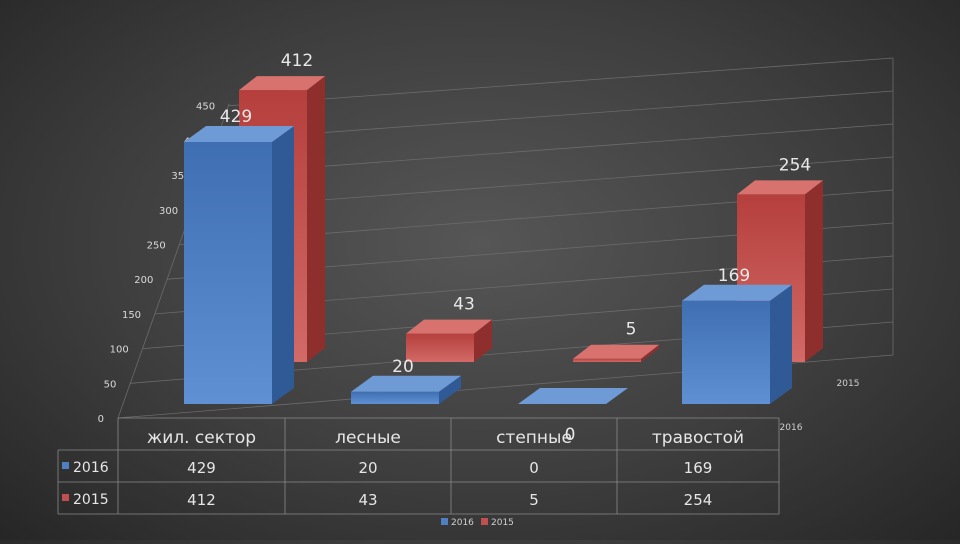 This screenshot has height=544, width=960. Describe the element at coordinates (368, 438) in the screenshot. I see `table-header-лесные: лесные` at that location.